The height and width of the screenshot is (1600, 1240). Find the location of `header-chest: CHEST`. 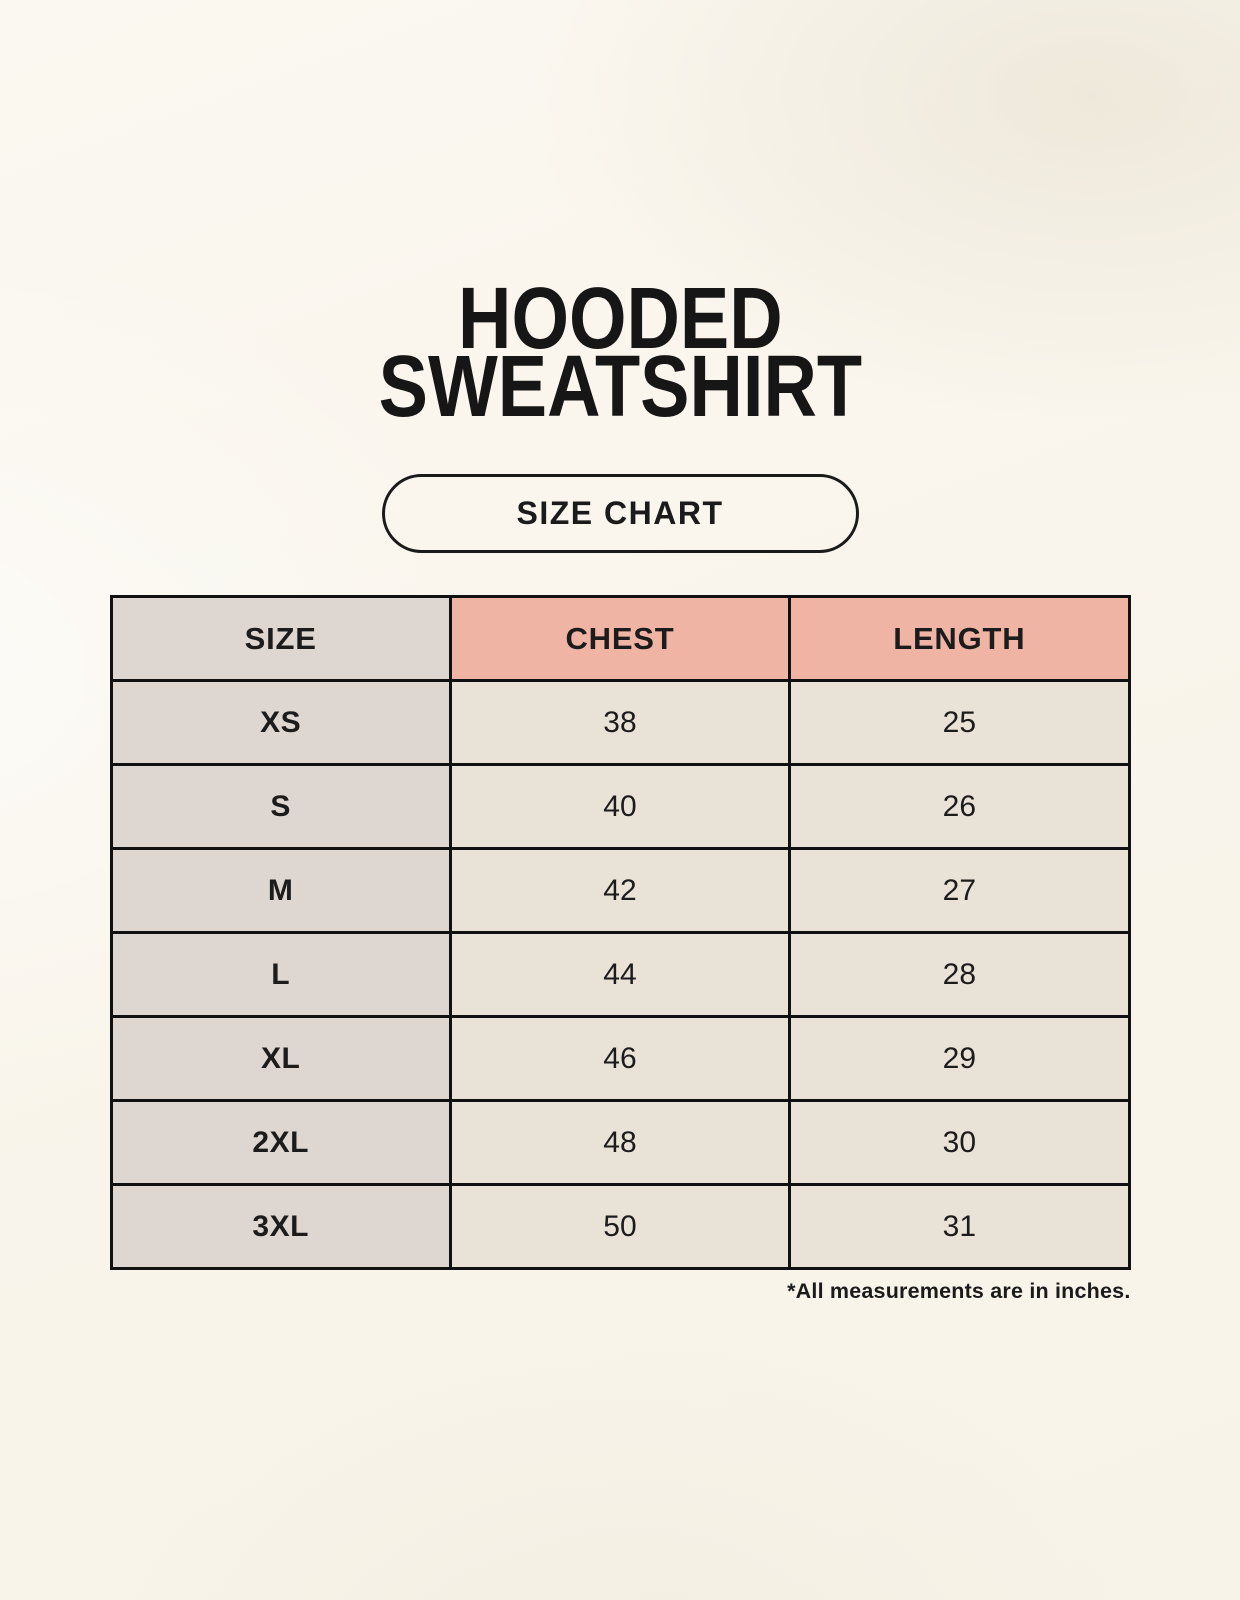

header-chest: CHEST is located at coordinates (620, 638).